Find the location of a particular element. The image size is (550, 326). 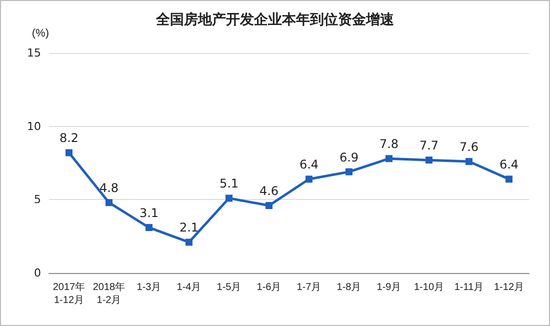

y-axis-title: (%) is located at coordinates (40, 34).